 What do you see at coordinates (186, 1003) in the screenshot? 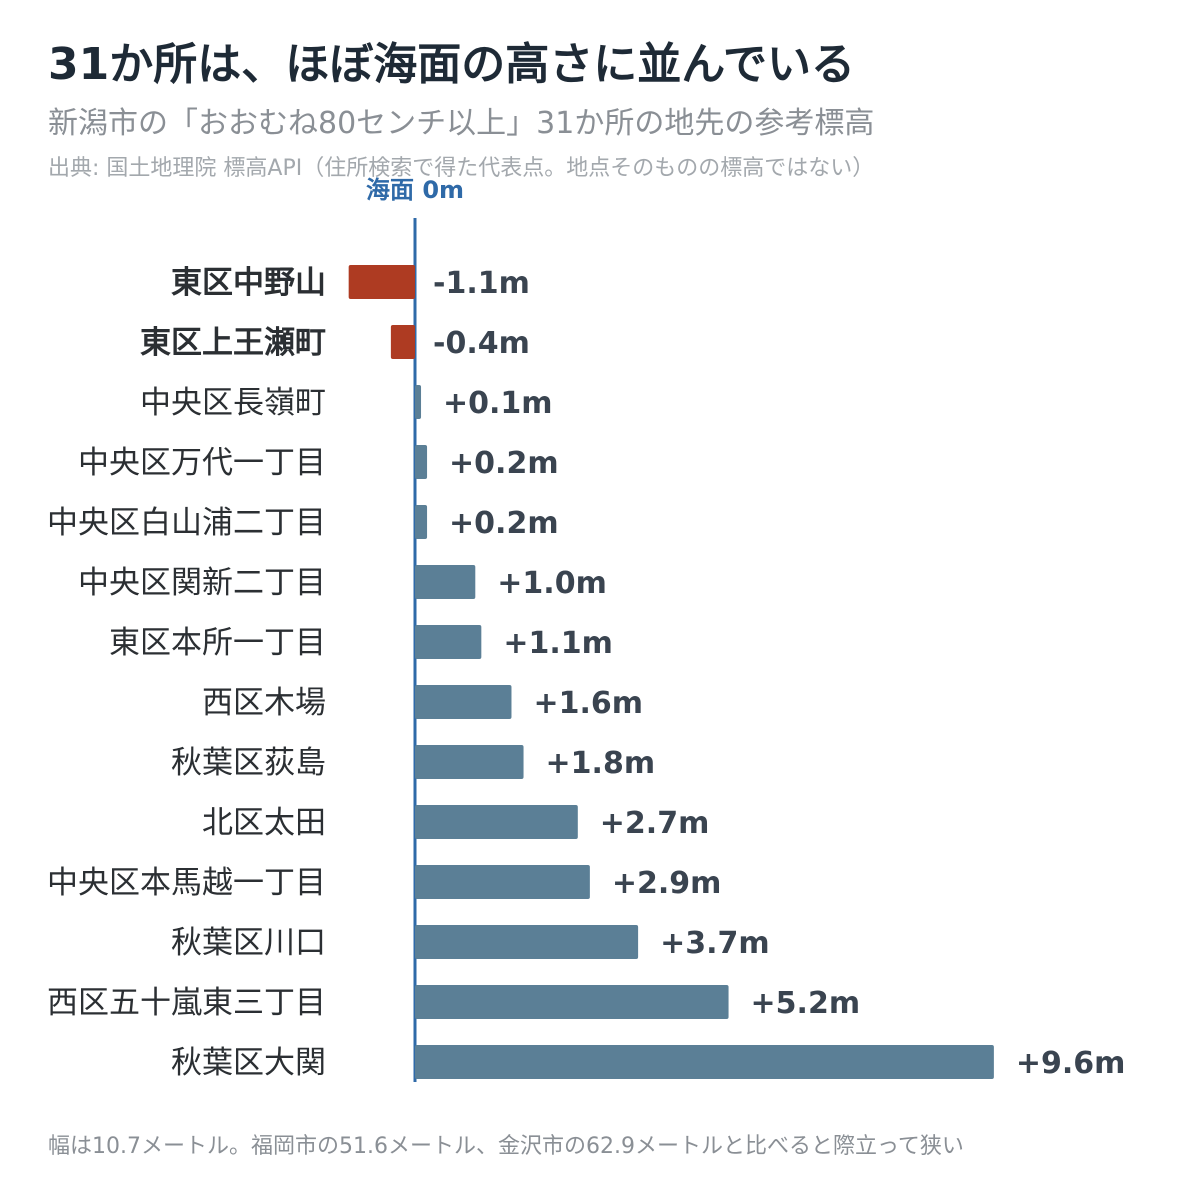
I see `category-label: 西区五十嵐東三丁目` at bounding box center [186, 1003].